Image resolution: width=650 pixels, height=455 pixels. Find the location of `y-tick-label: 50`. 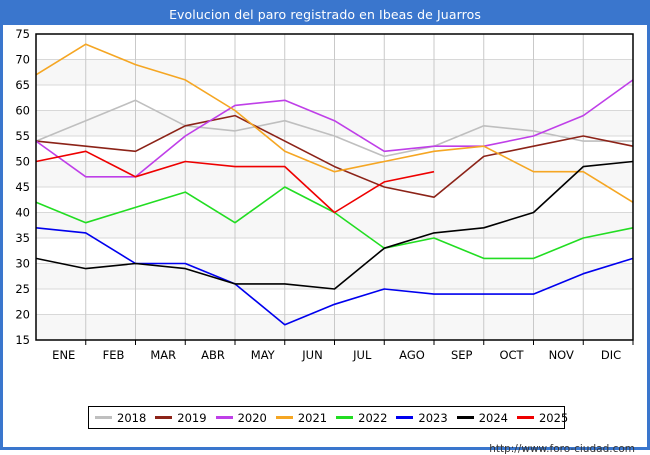

y-tick-label: 50 is located at coordinates (22, 162).